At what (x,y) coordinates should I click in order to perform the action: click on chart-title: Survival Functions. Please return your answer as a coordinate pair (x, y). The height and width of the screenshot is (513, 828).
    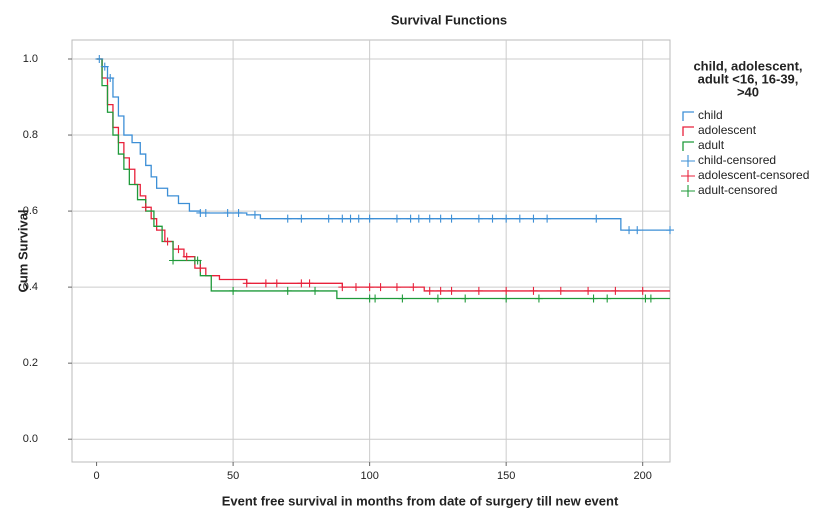
    Looking at the image, I should click on (449, 19).